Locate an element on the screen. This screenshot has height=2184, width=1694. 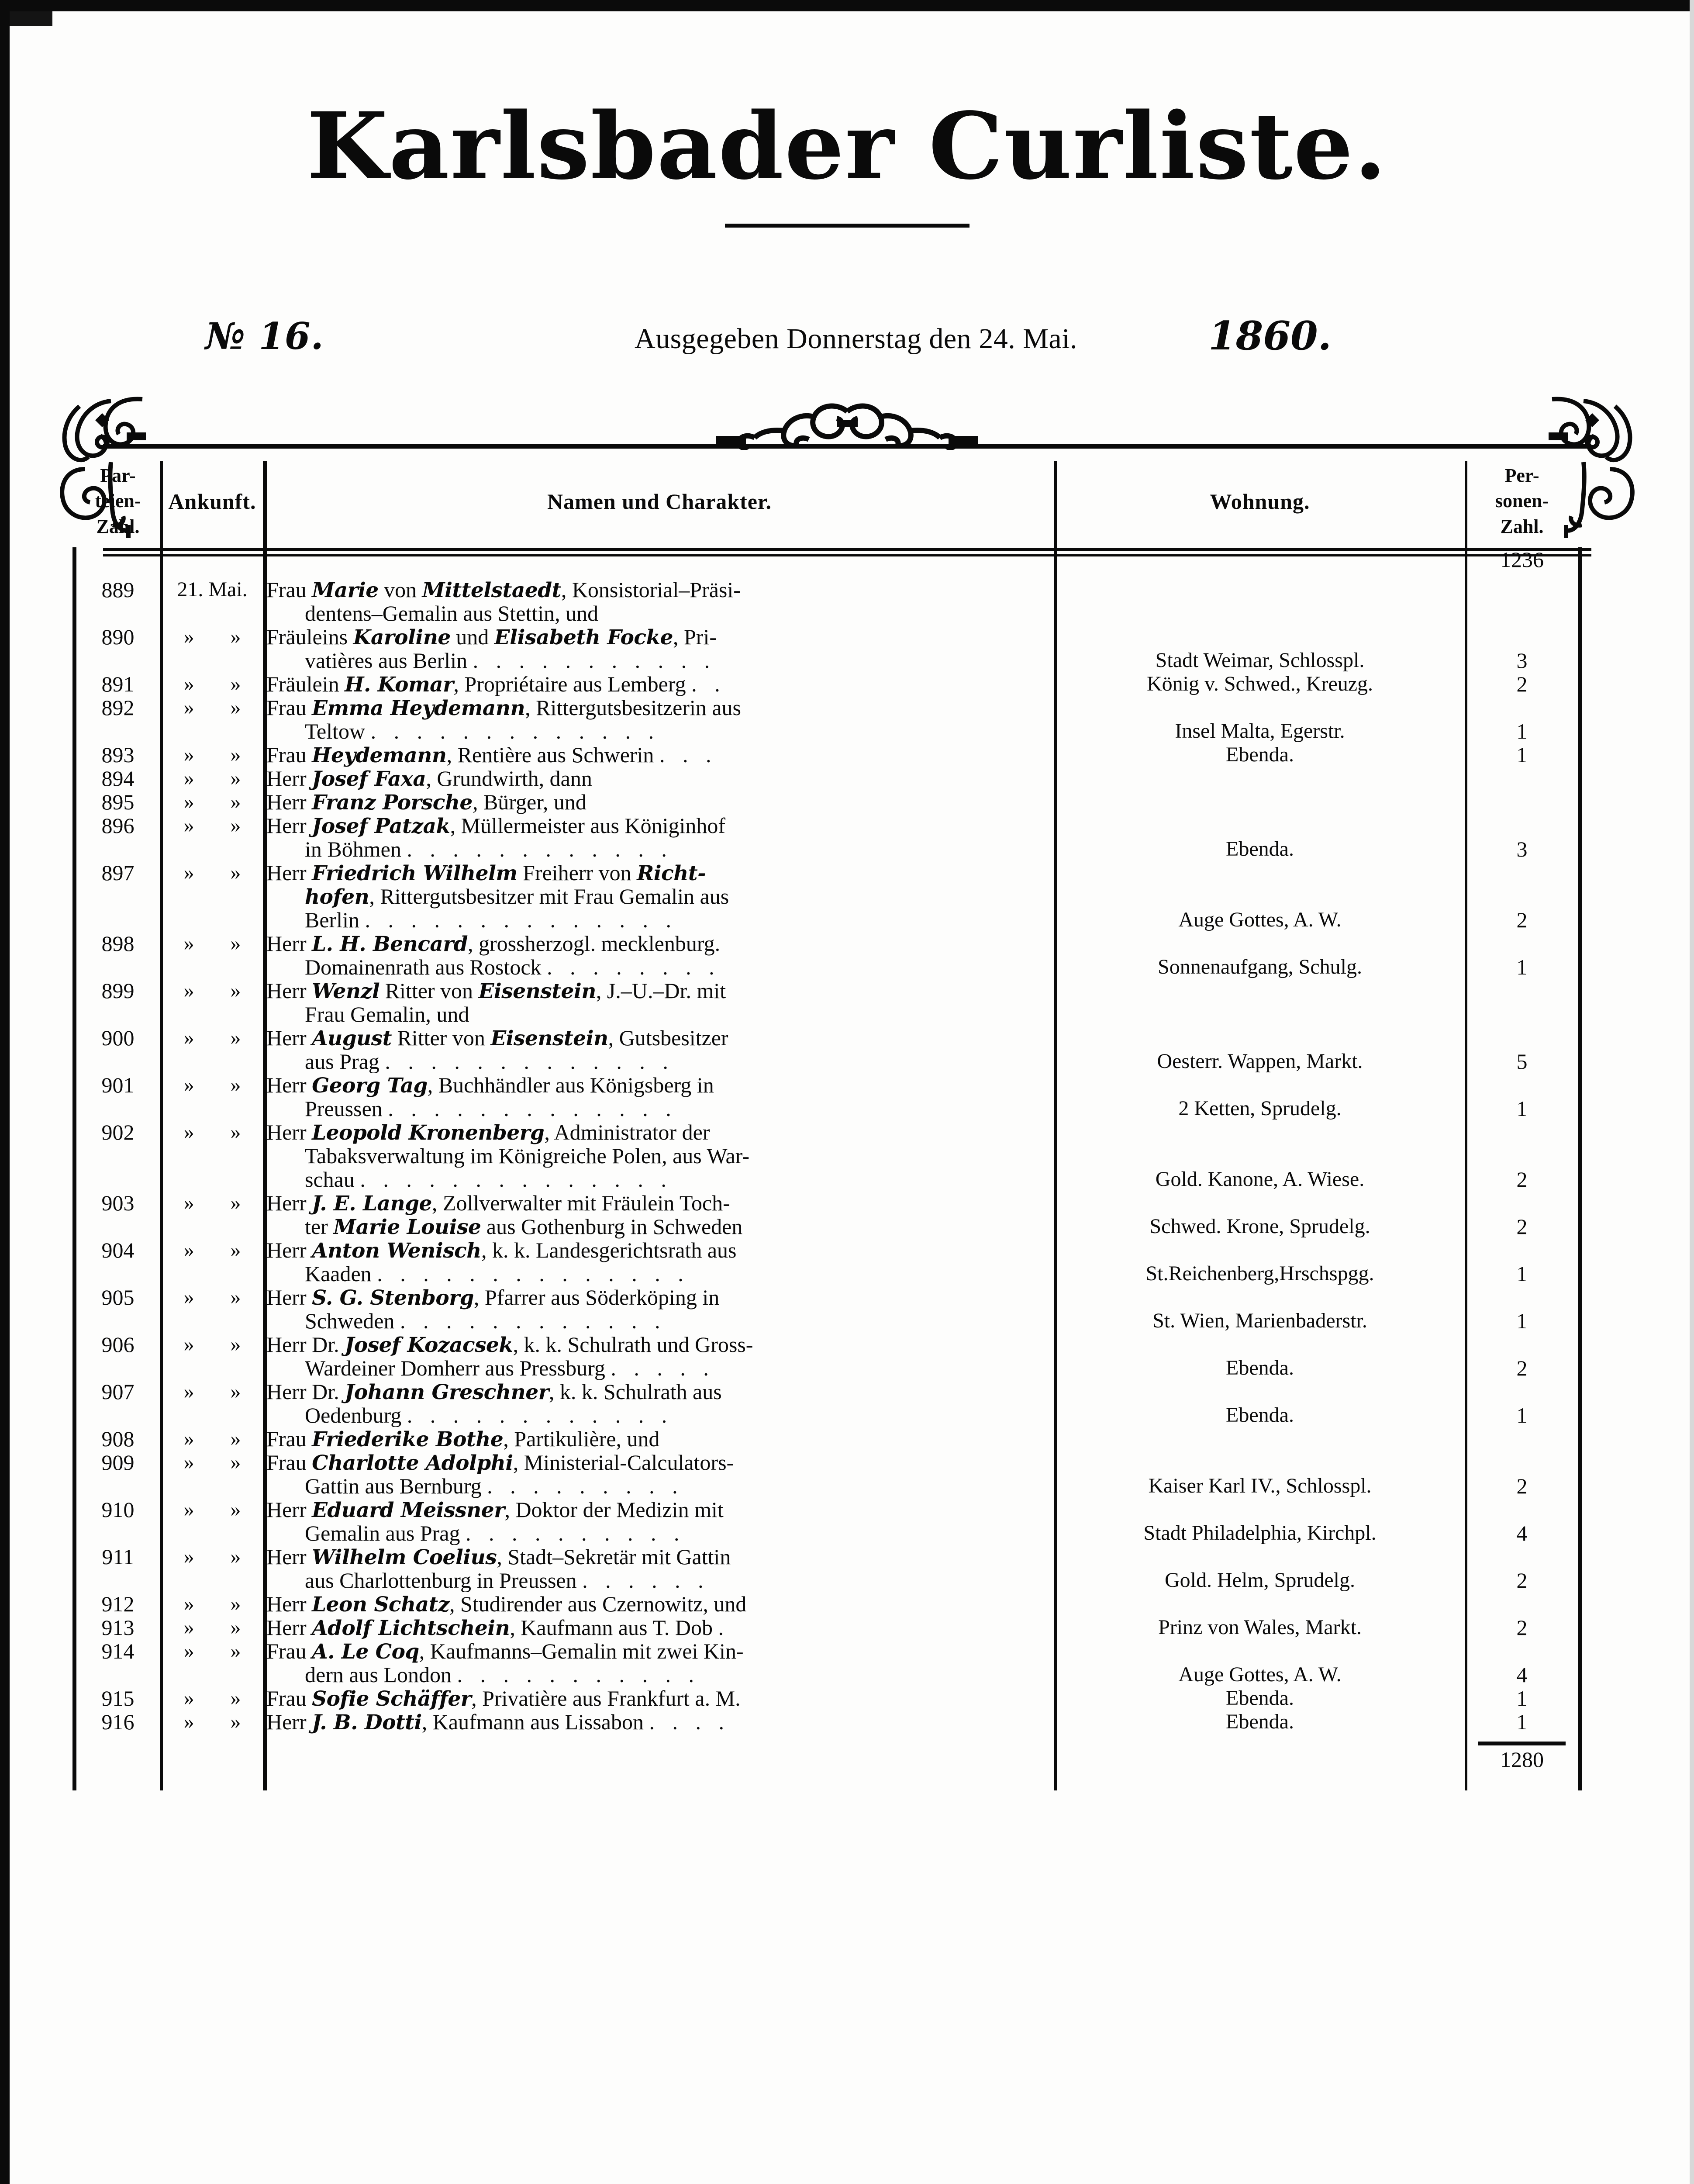
cell-parteien-zahl: 914 is located at coordinates (118, 1651).